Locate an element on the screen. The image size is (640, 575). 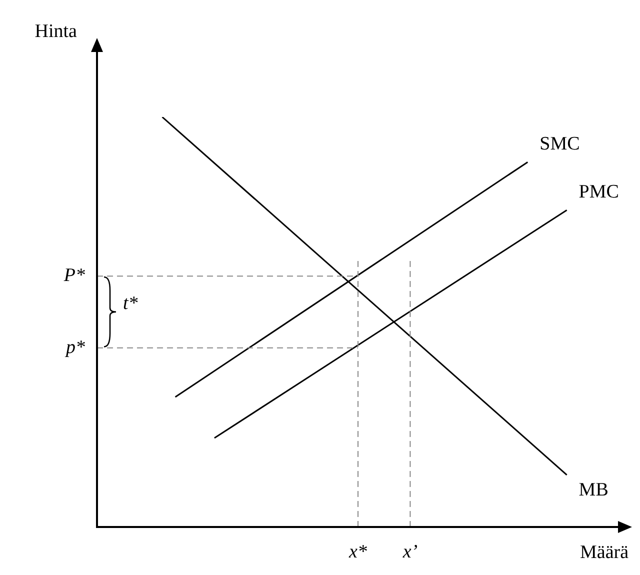
series-label: SMC is located at coordinates (560, 144).